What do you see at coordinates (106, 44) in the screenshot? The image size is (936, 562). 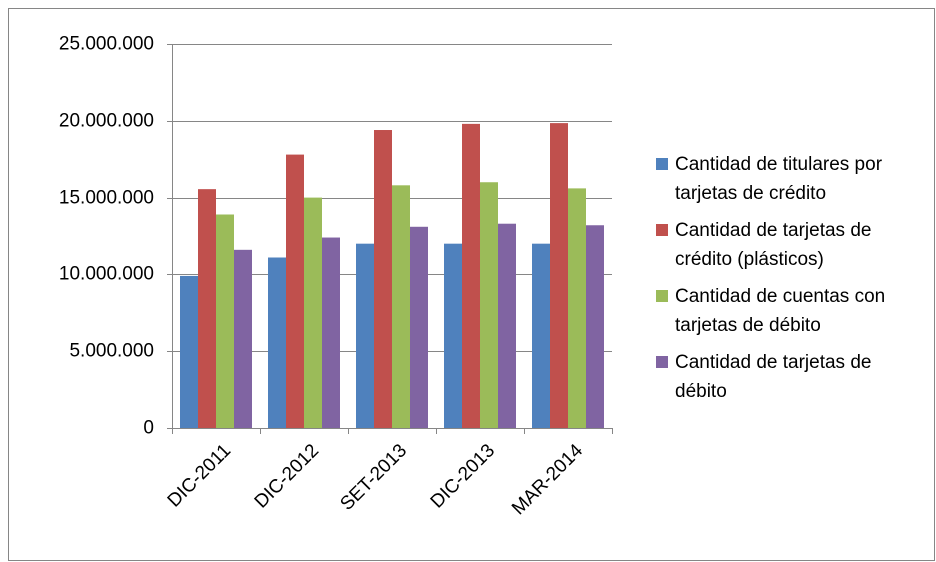 I see `y-tick-label: 25.000.000` at bounding box center [106, 44].